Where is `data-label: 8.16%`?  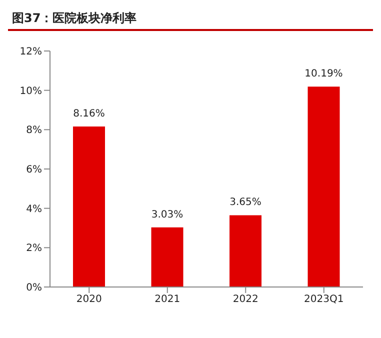 data-label: 8.16% is located at coordinates (89, 114).